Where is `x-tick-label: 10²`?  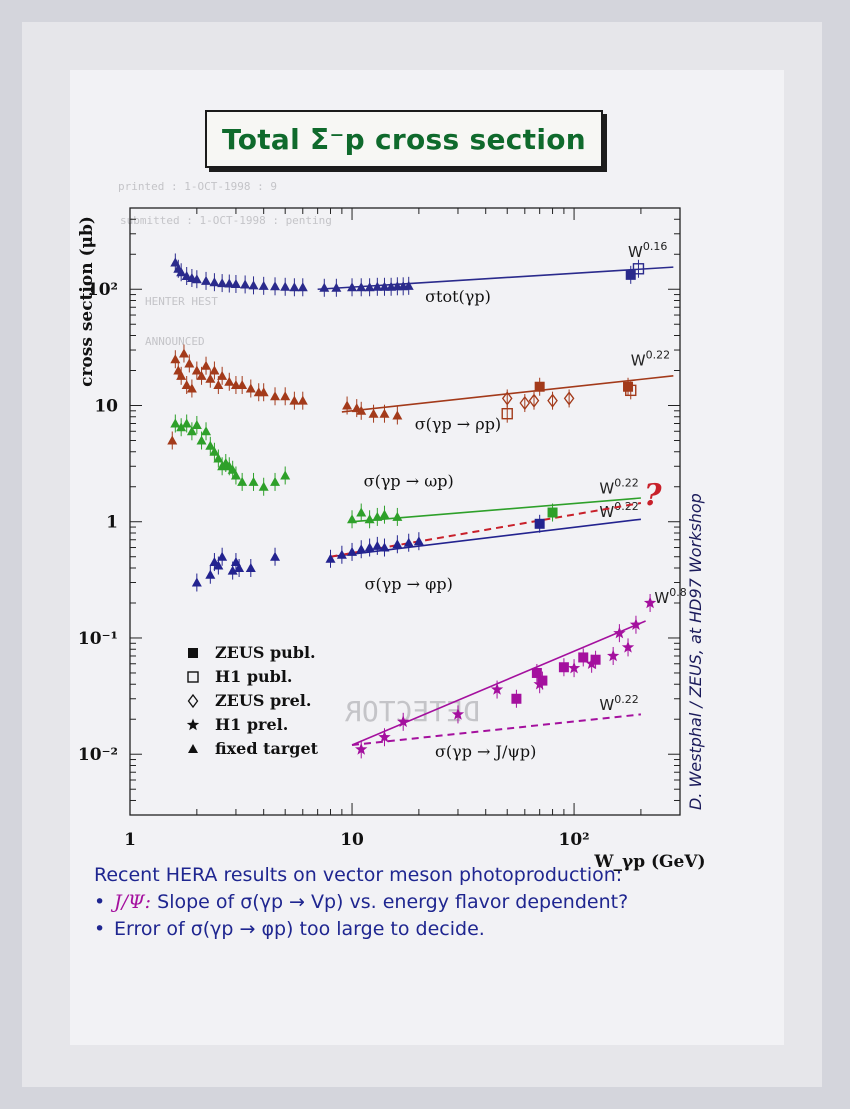
x-tick-label: 10² is located at coordinates (574, 840).